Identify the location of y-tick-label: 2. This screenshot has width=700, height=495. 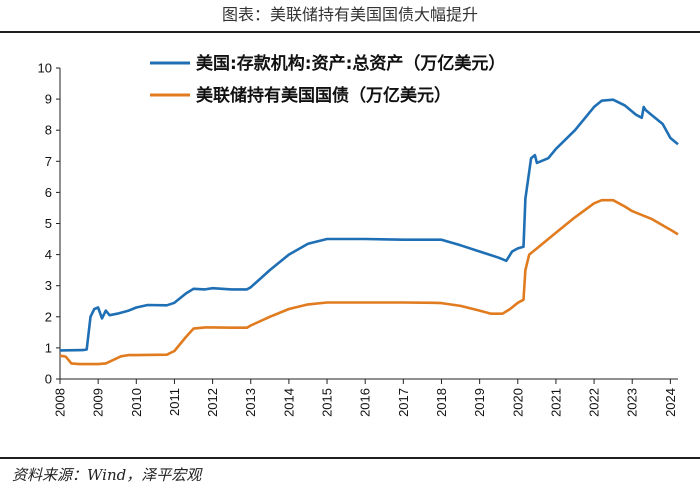
(48, 316).